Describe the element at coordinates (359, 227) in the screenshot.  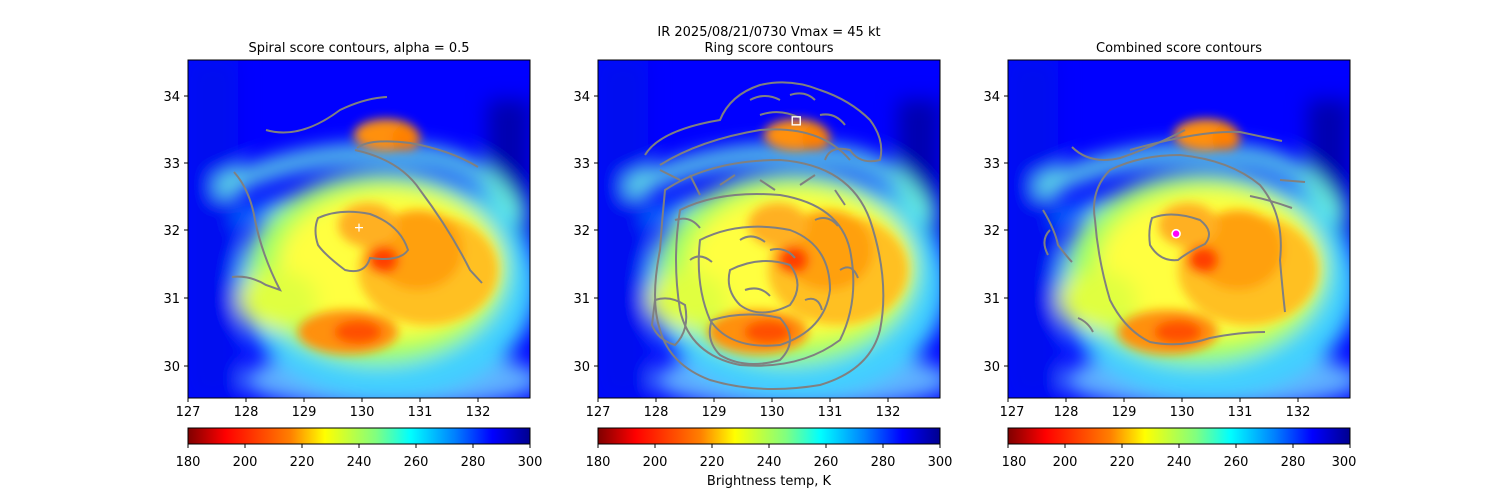
I see `plus-marker` at that location.